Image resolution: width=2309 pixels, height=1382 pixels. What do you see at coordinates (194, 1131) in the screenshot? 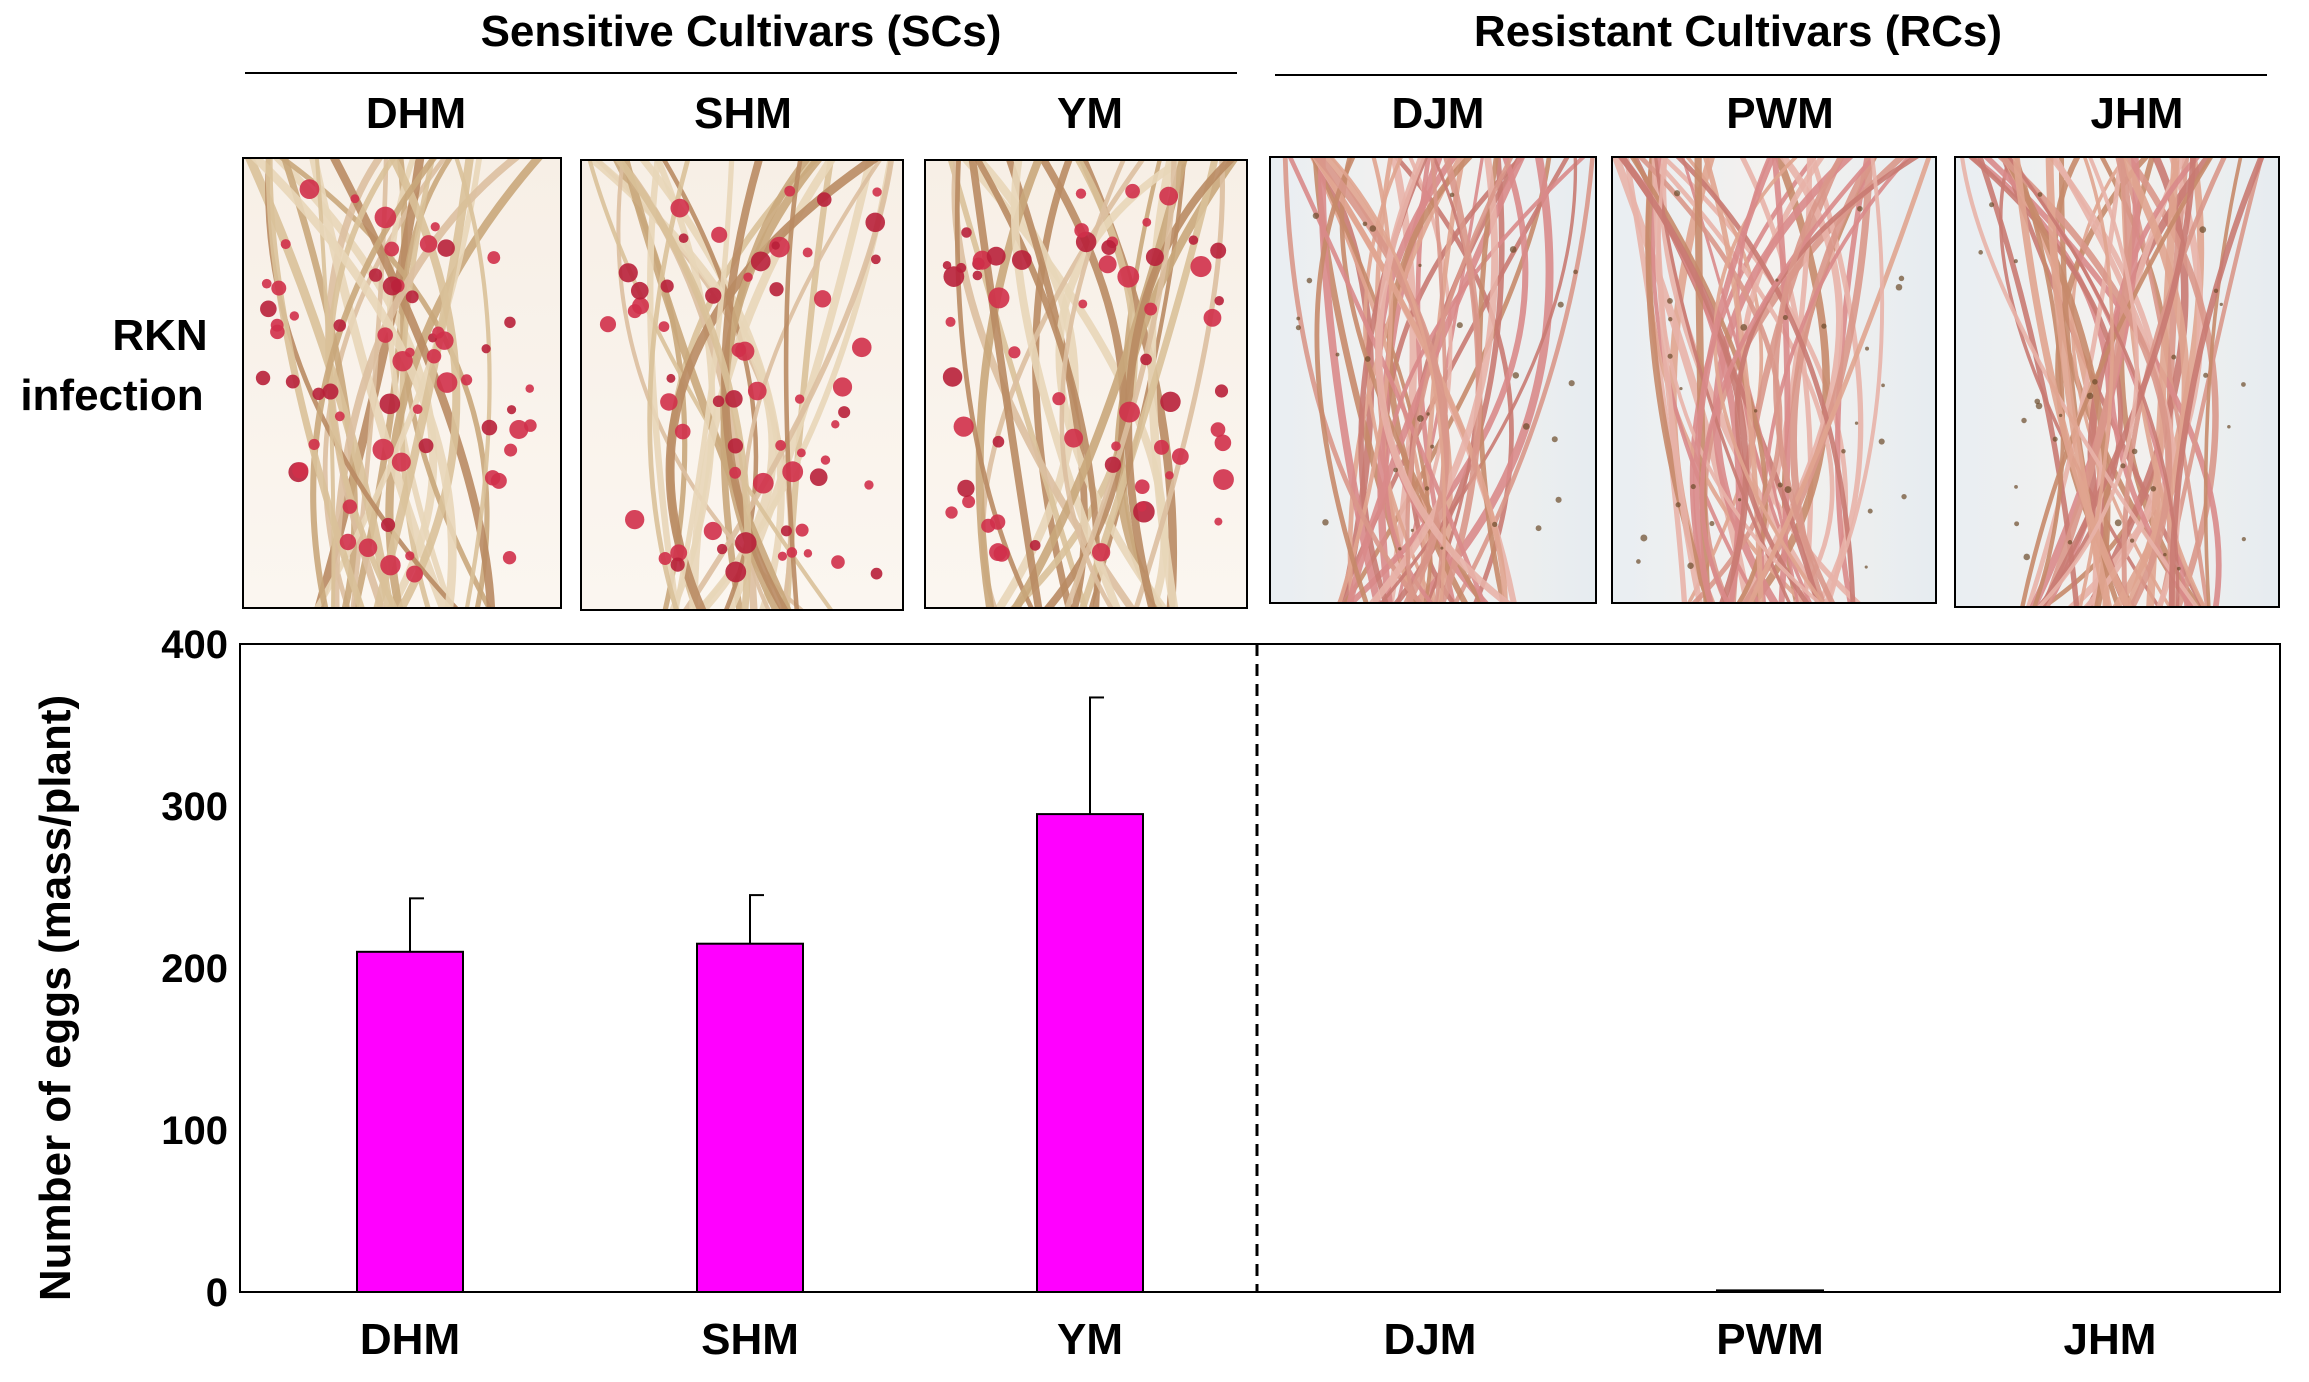
I see `y-tick-label: 100` at bounding box center [194, 1131].